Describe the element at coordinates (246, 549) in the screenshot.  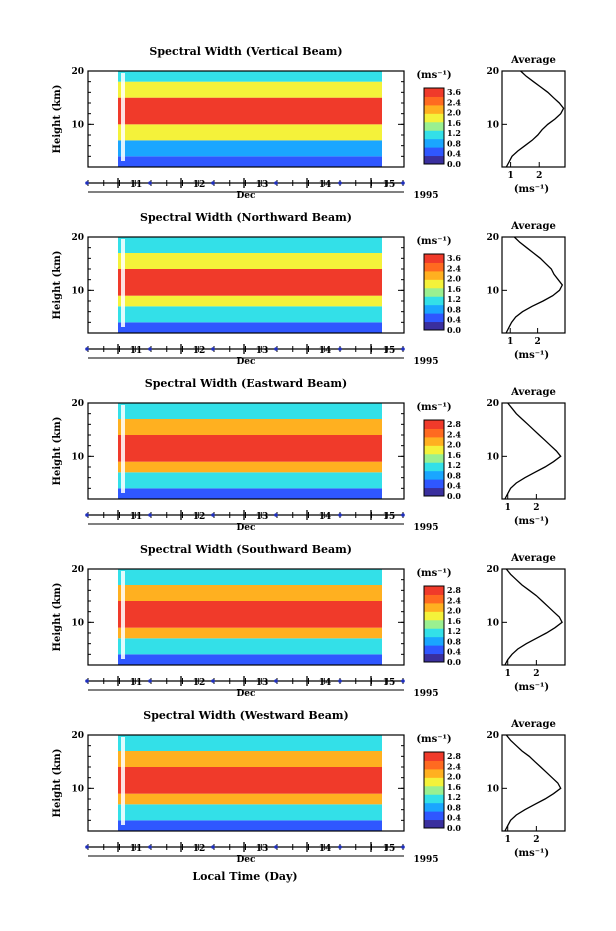
I see `panel-title: Spectral Width (Southward Beam)` at that location.